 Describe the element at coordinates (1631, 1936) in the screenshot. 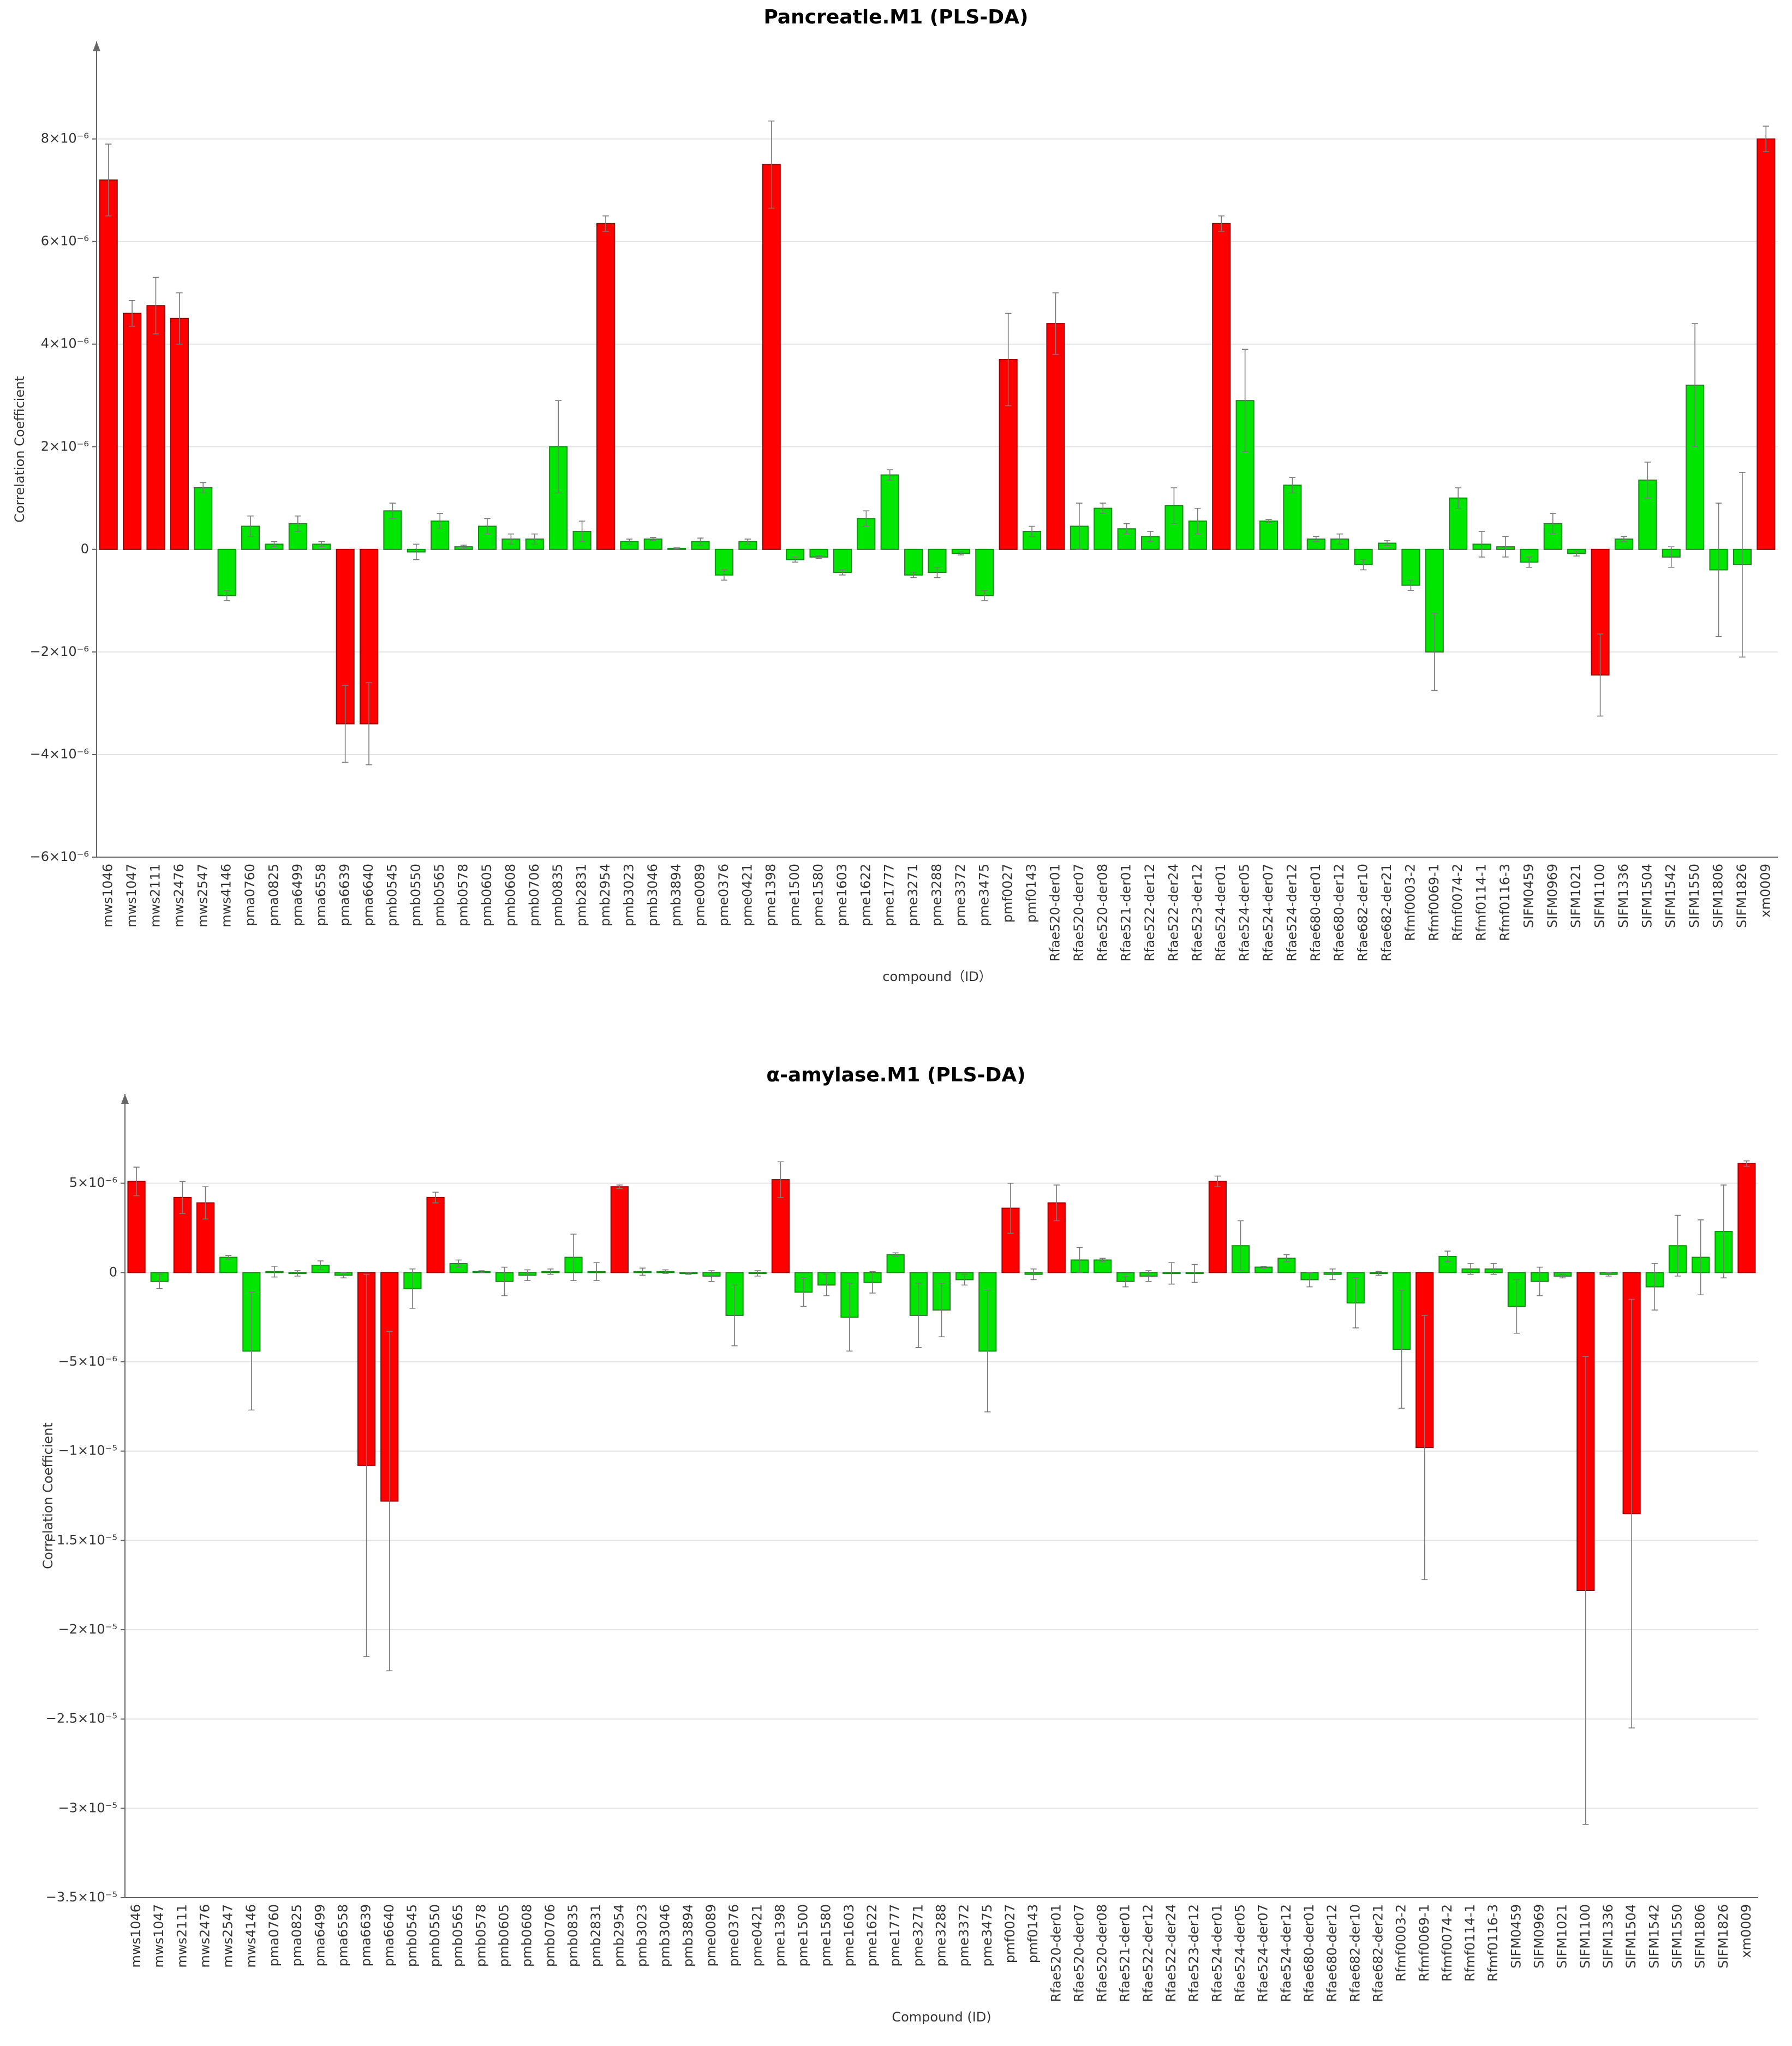

I see `x-tick-label: SIFM1504` at that location.